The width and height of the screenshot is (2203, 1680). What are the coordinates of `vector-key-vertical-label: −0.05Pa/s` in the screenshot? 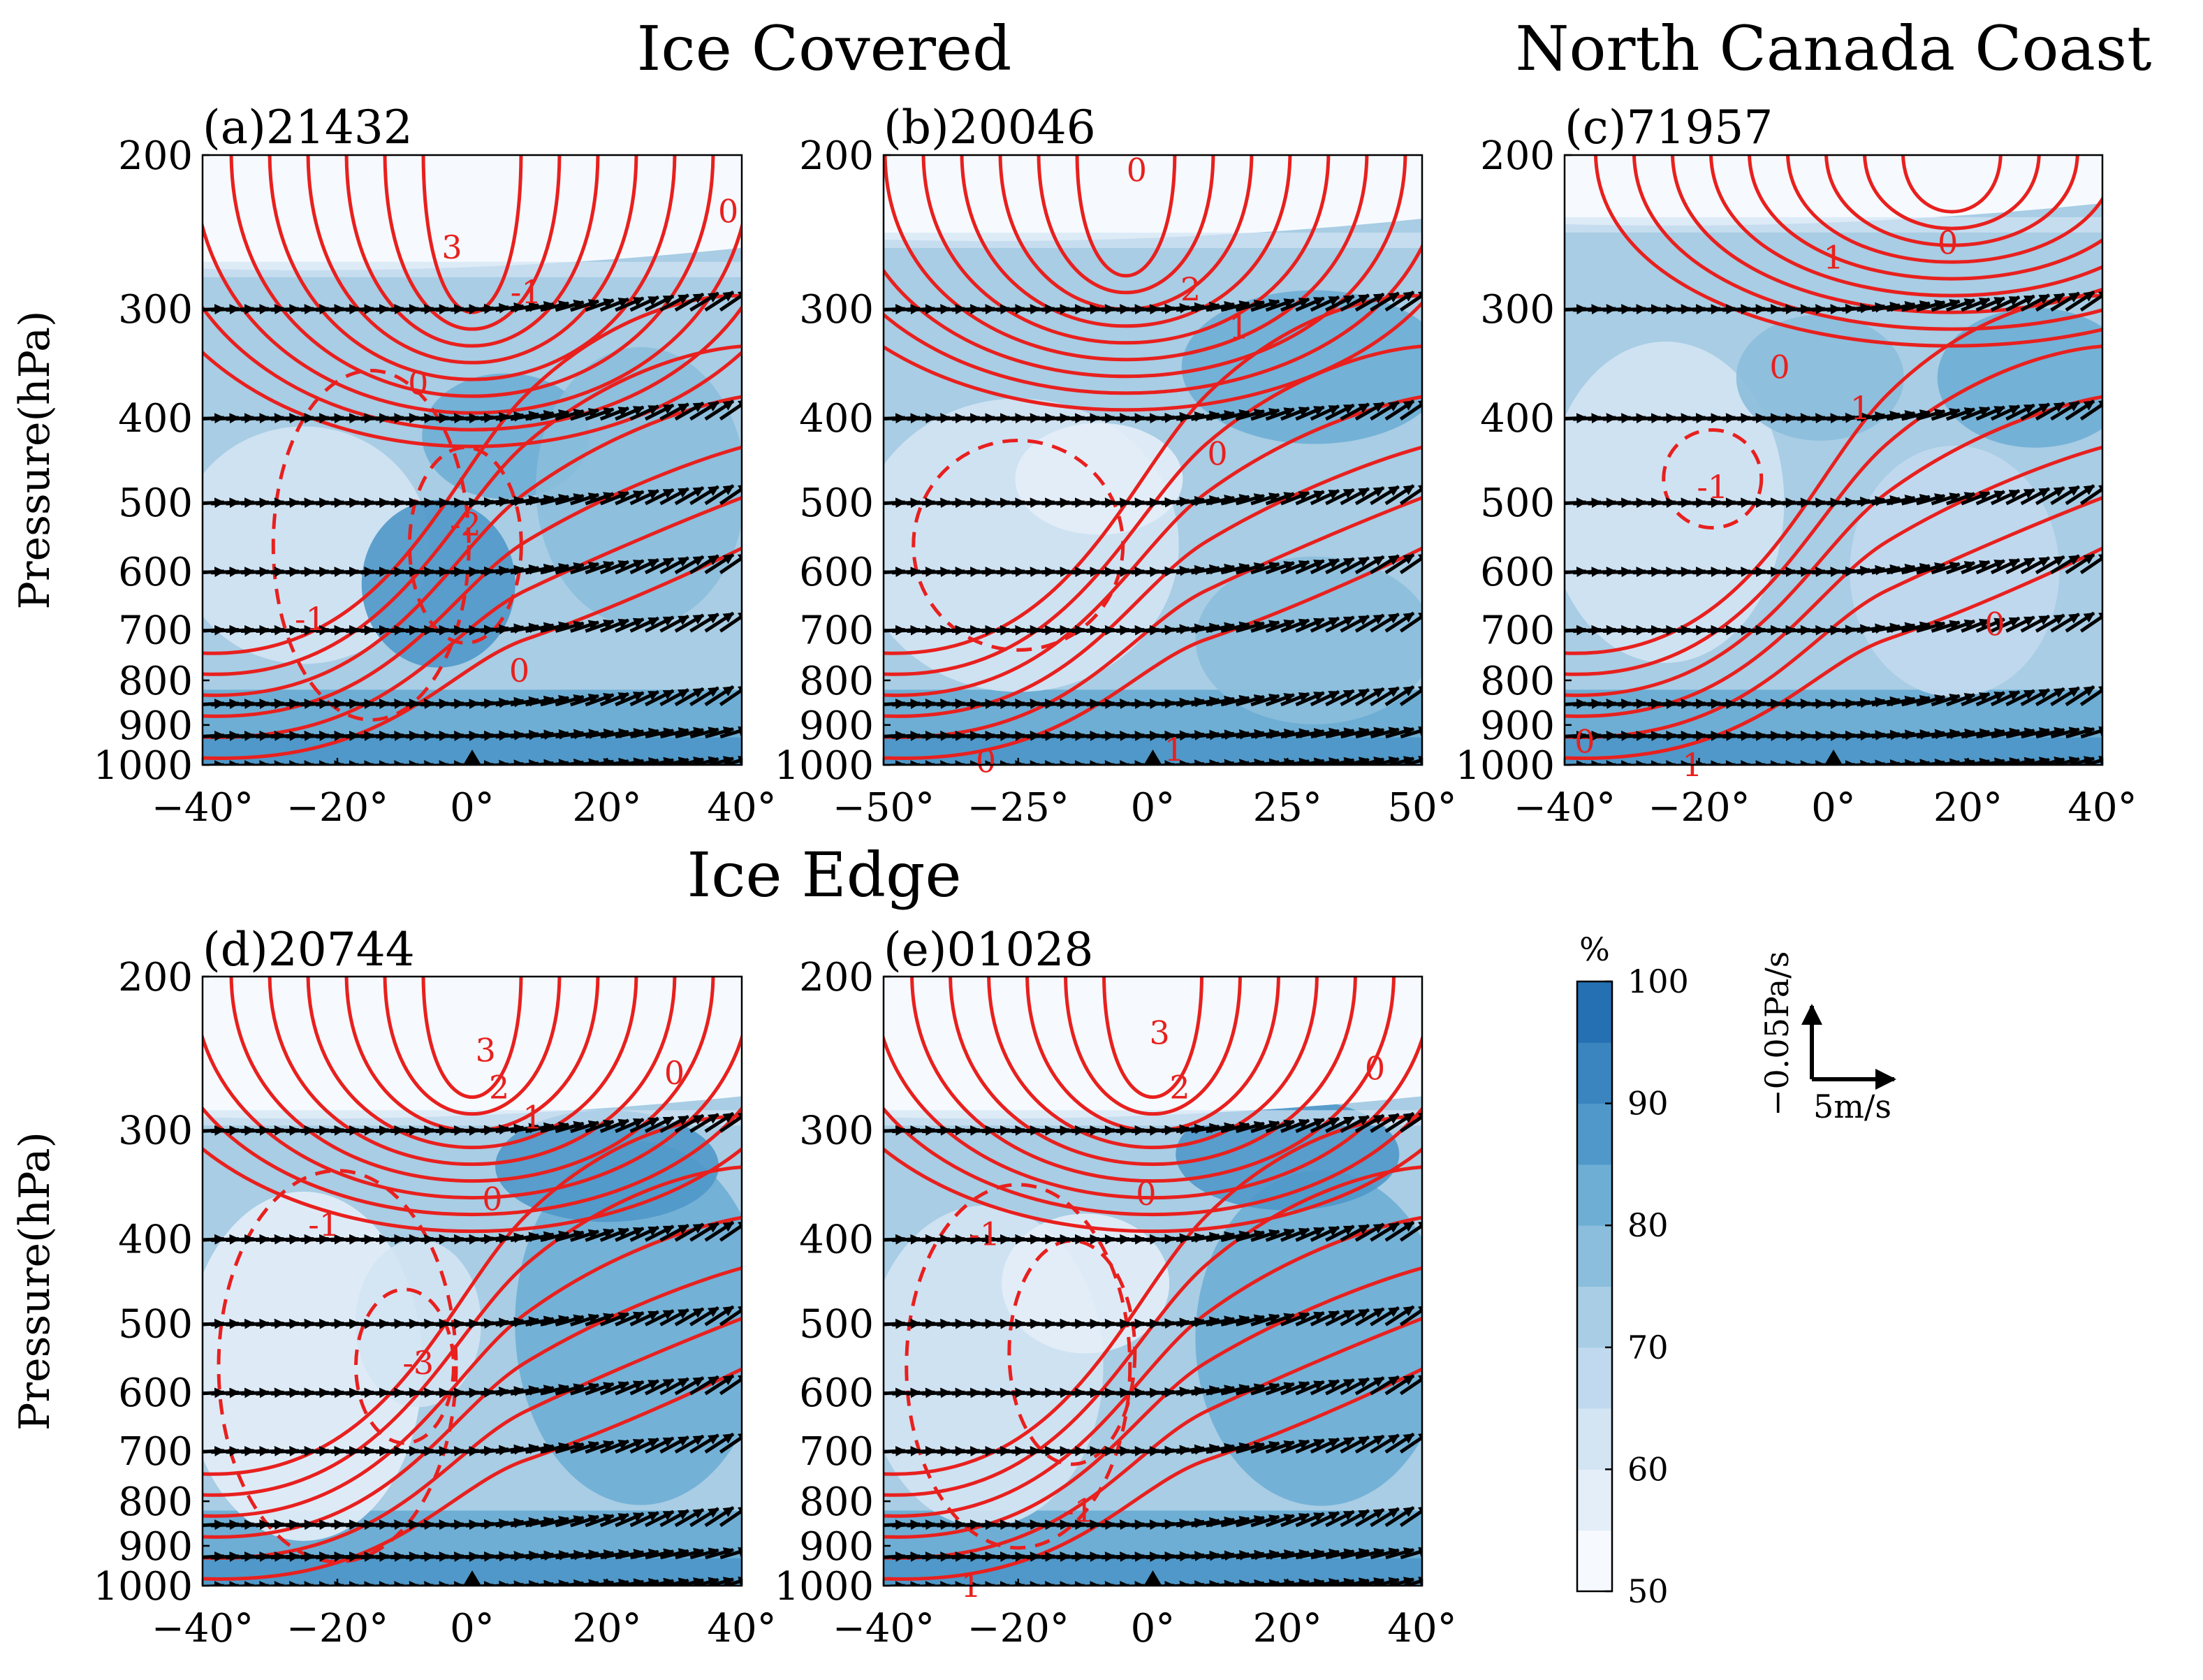 It's located at (1777, 1033).